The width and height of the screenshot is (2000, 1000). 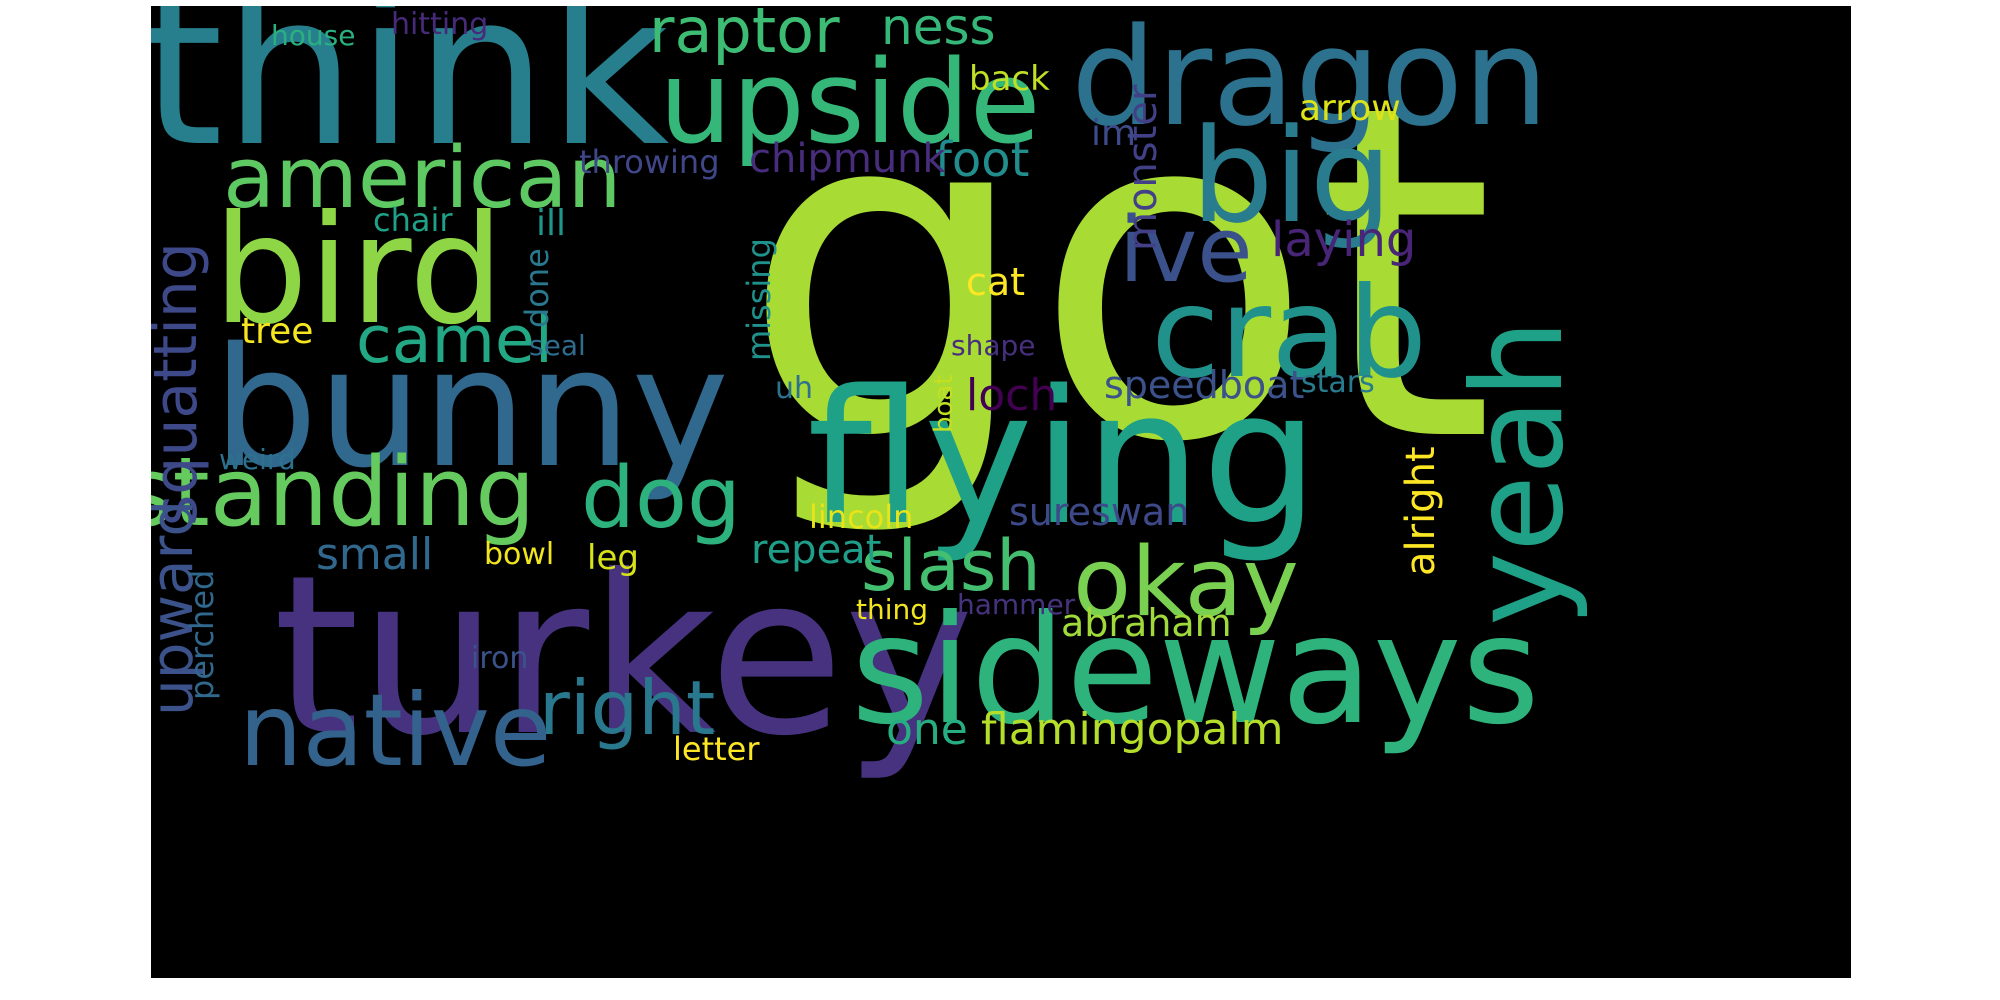 I want to click on word-arrow: arrow, so click(x=1350, y=108).